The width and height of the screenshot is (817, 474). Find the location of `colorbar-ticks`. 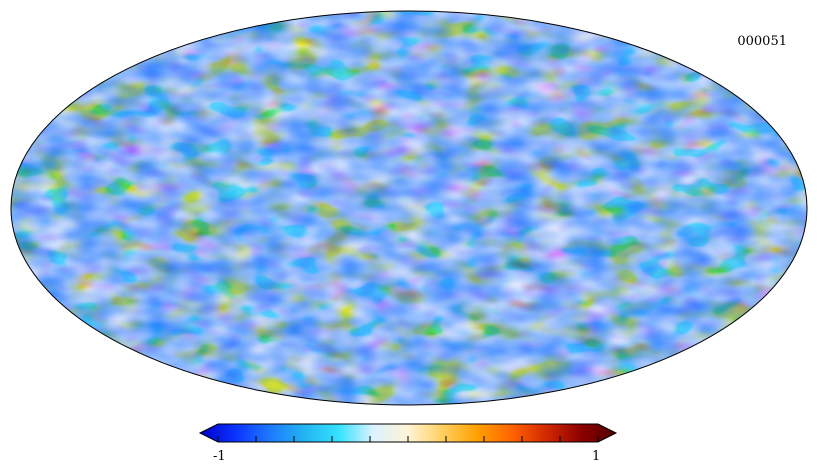

colorbar-ticks is located at coordinates (408, 439).